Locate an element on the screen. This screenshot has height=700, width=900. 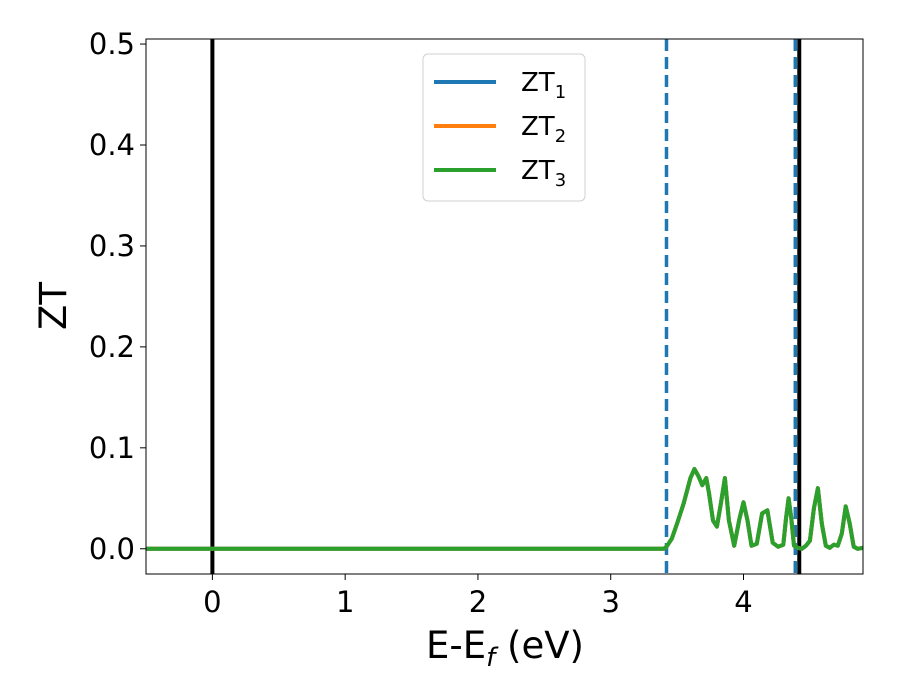
x-tick-label: 0 is located at coordinates (212, 602).